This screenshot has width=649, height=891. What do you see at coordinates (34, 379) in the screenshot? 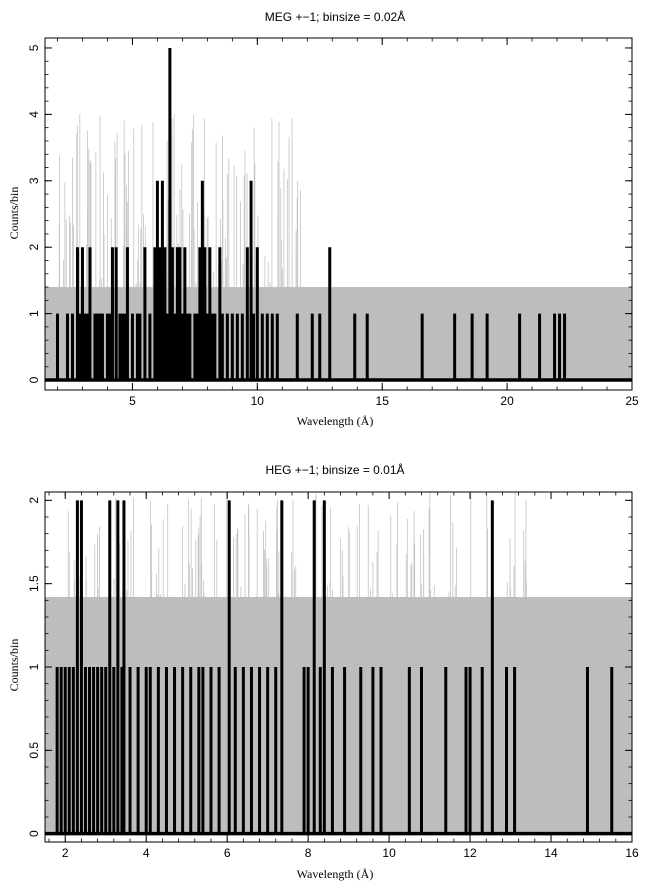
I see `meg-y-tick-label: 0` at bounding box center [34, 379].